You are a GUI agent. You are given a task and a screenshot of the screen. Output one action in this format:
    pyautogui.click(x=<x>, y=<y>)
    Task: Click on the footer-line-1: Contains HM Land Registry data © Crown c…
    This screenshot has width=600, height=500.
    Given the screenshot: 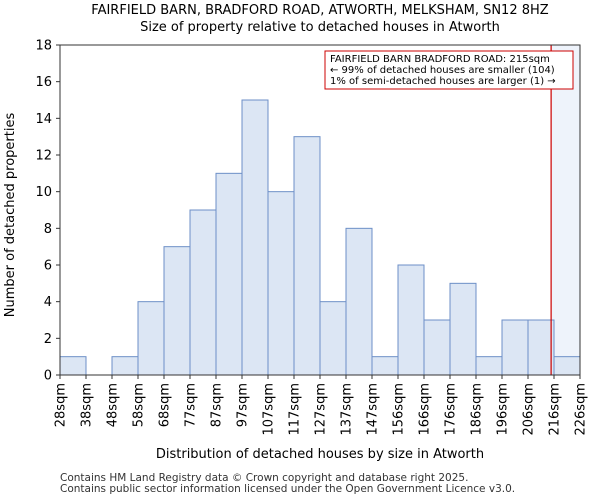 What is the action you would take?
    pyautogui.click(x=264, y=478)
    